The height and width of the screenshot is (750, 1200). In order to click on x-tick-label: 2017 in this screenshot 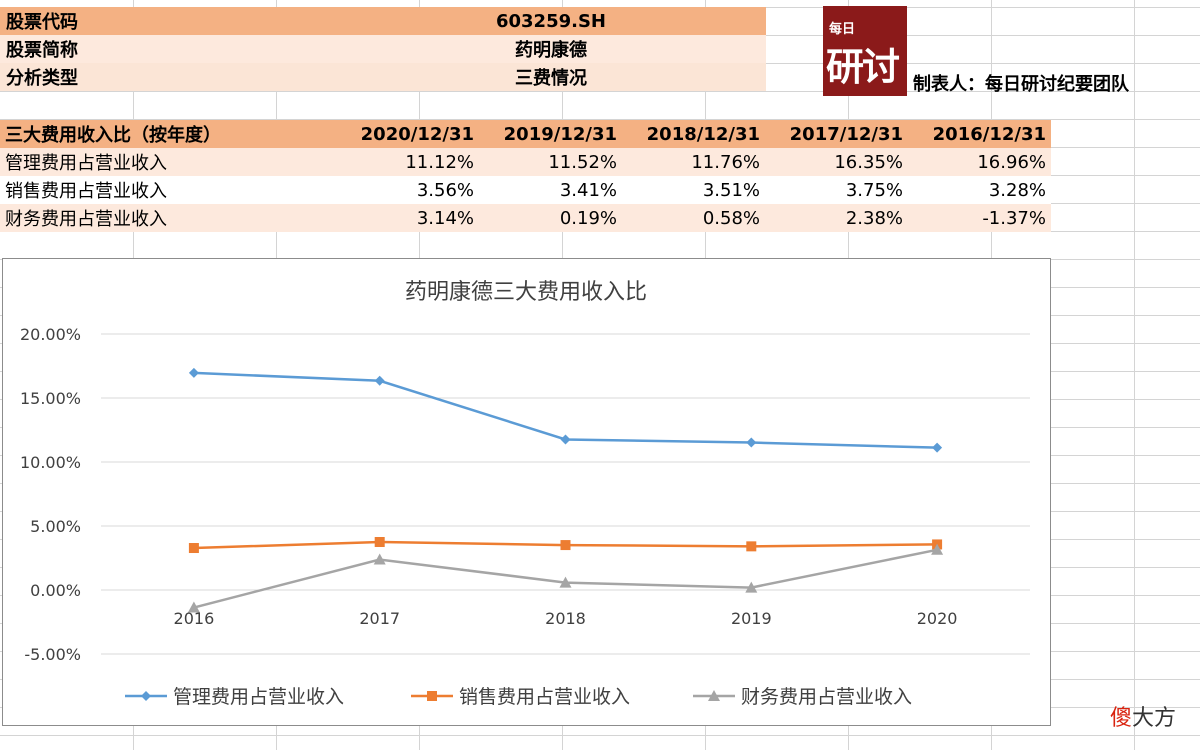, I will do `click(379, 618)`.